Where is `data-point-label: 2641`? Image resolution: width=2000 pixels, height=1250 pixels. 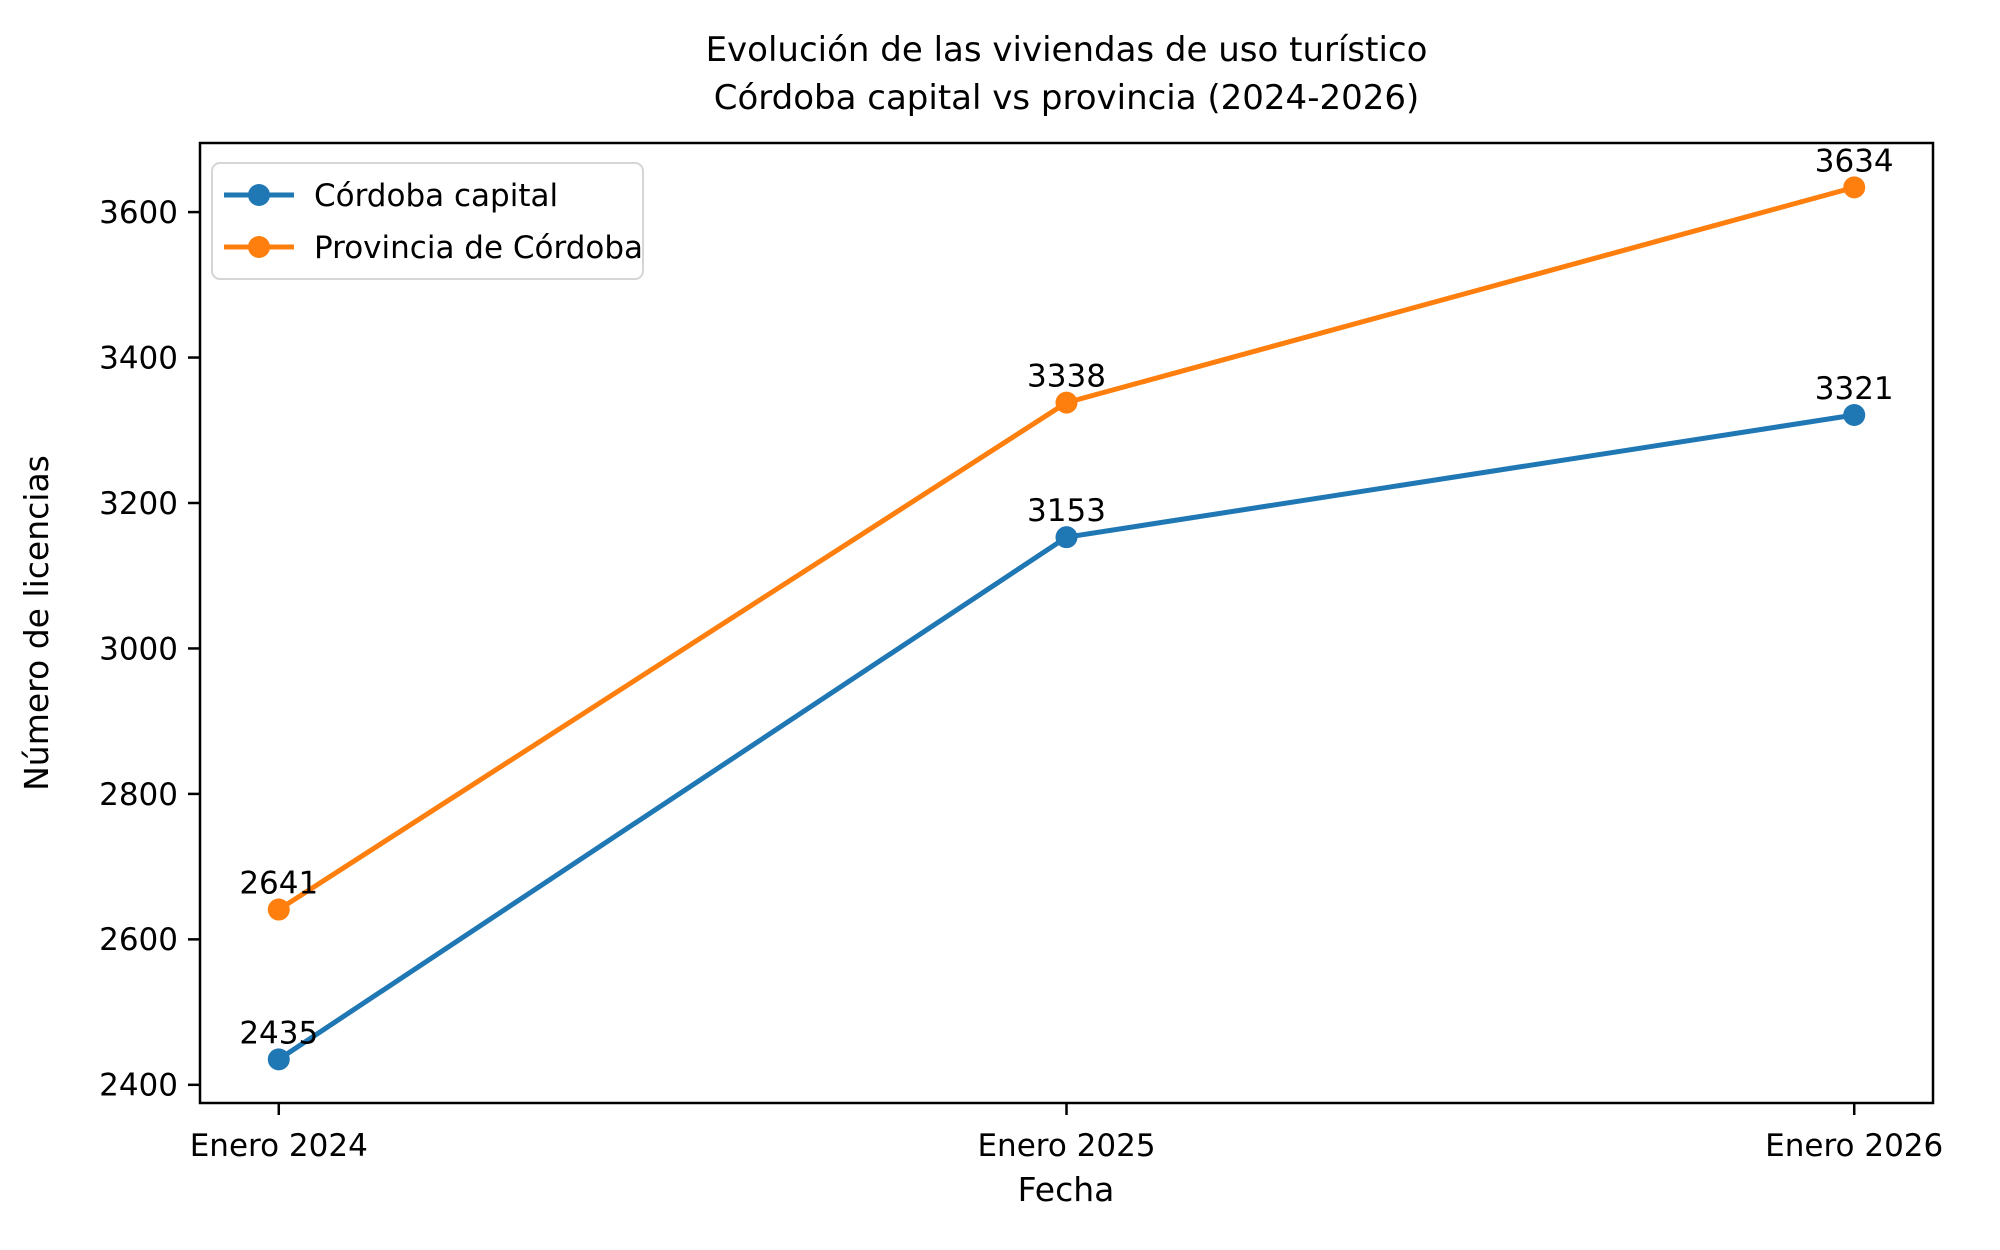
data-point-label: 2641 is located at coordinates (278, 884).